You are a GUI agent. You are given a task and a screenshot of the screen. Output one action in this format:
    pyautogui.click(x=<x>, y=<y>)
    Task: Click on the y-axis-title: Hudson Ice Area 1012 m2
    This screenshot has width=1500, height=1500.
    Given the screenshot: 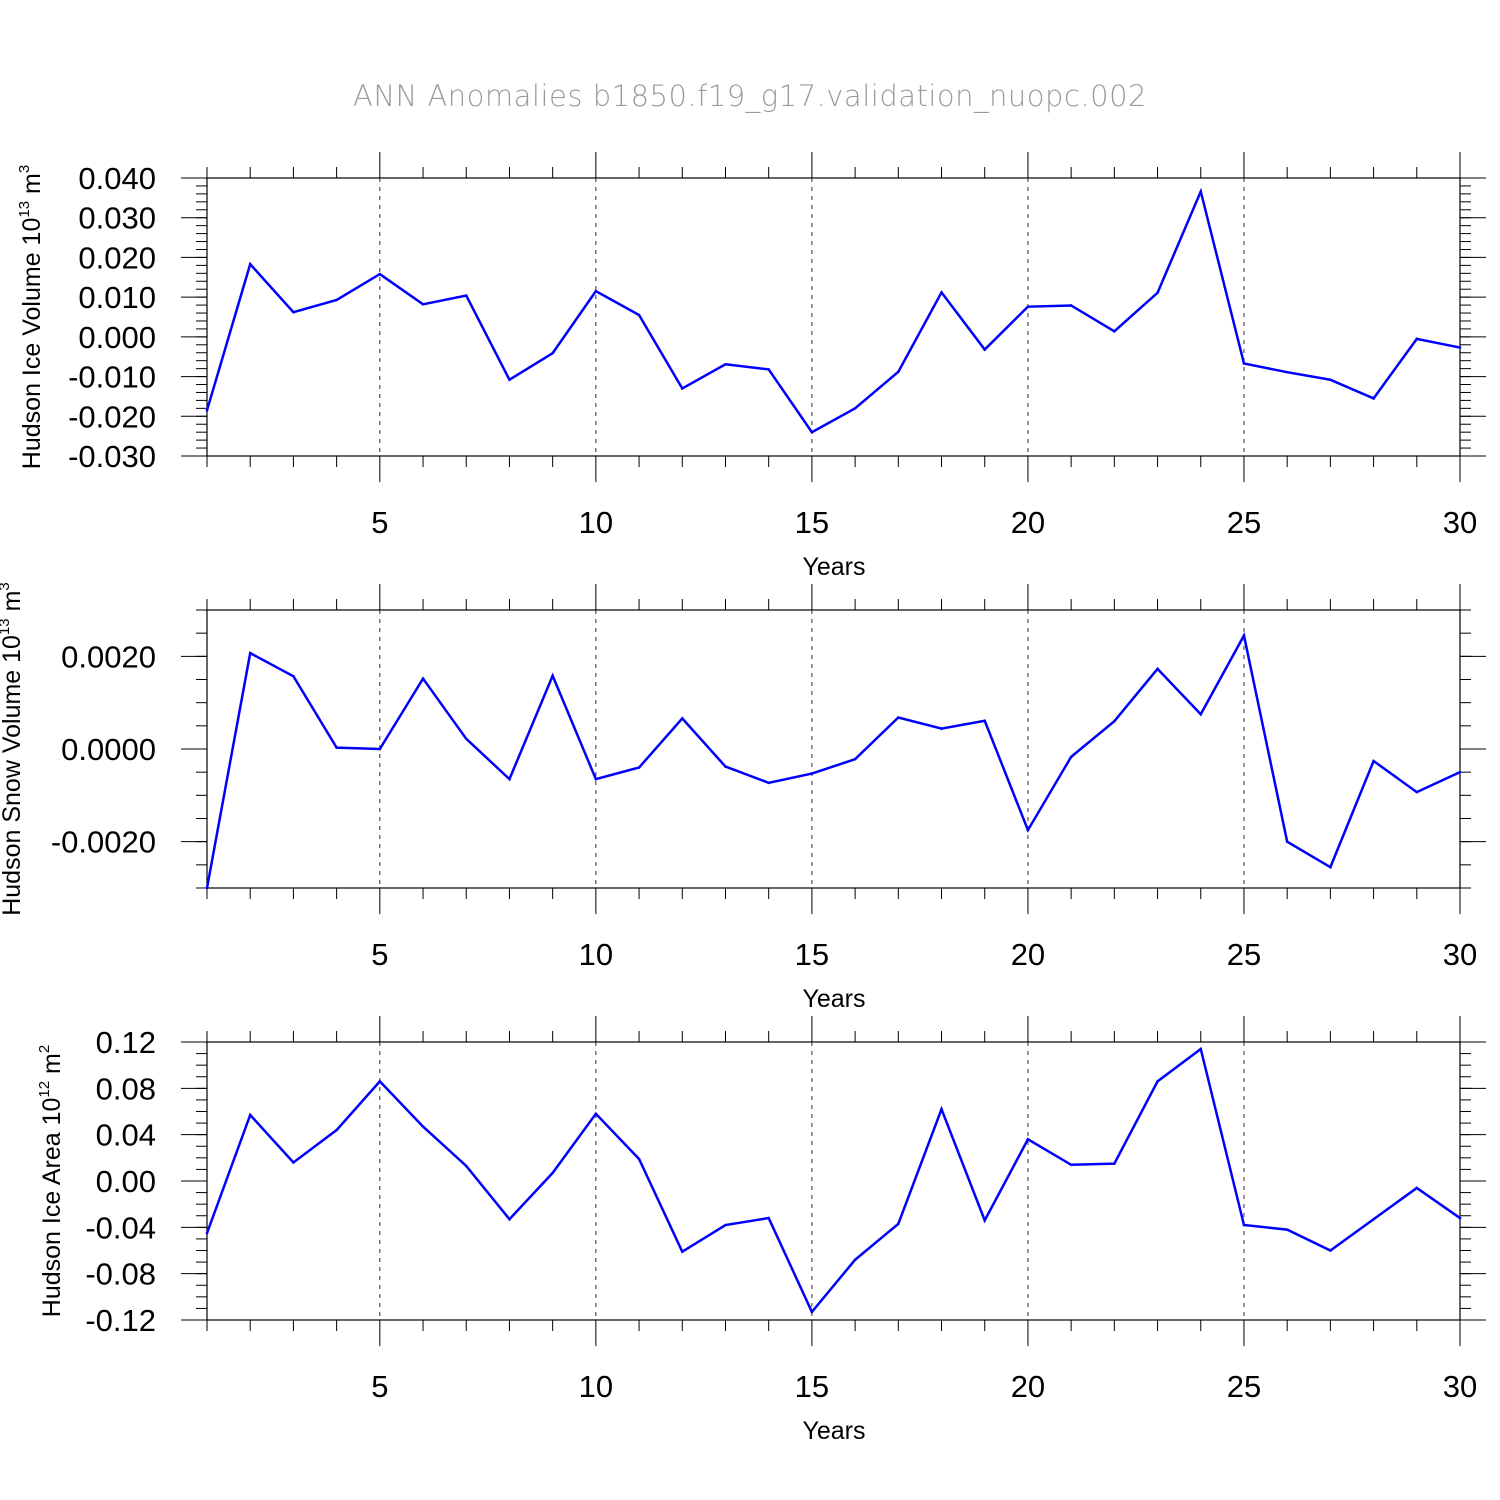 What is the action you would take?
    pyautogui.click(x=51, y=1181)
    